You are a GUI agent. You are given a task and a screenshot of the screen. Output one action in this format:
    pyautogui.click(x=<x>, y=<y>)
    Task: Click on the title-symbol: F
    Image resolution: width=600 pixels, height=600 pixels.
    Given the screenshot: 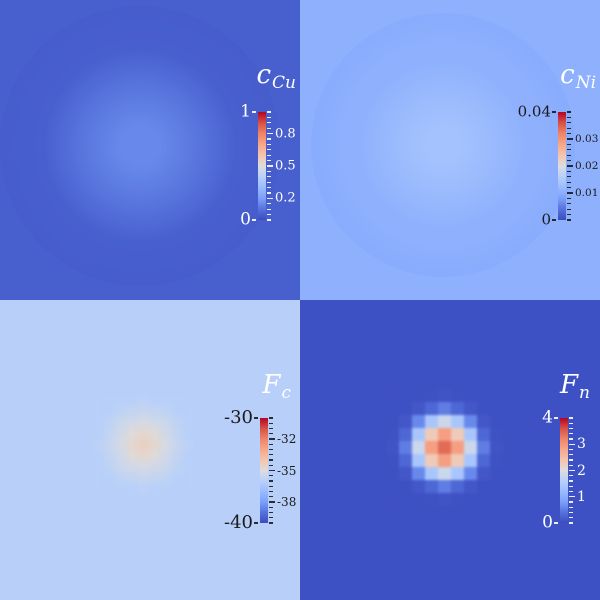 What is the action you would take?
    pyautogui.click(x=271, y=385)
    